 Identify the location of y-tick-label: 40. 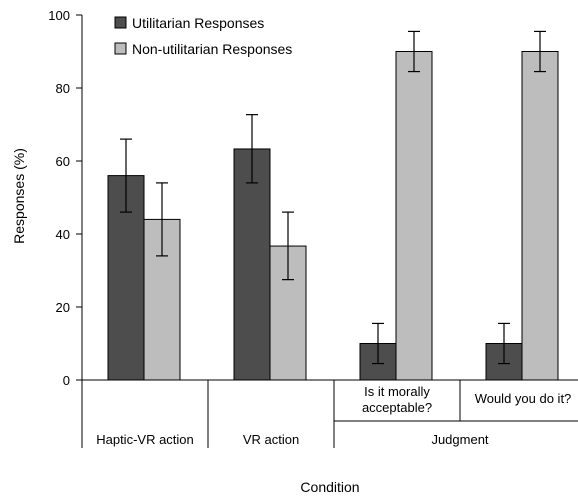
(63, 234).